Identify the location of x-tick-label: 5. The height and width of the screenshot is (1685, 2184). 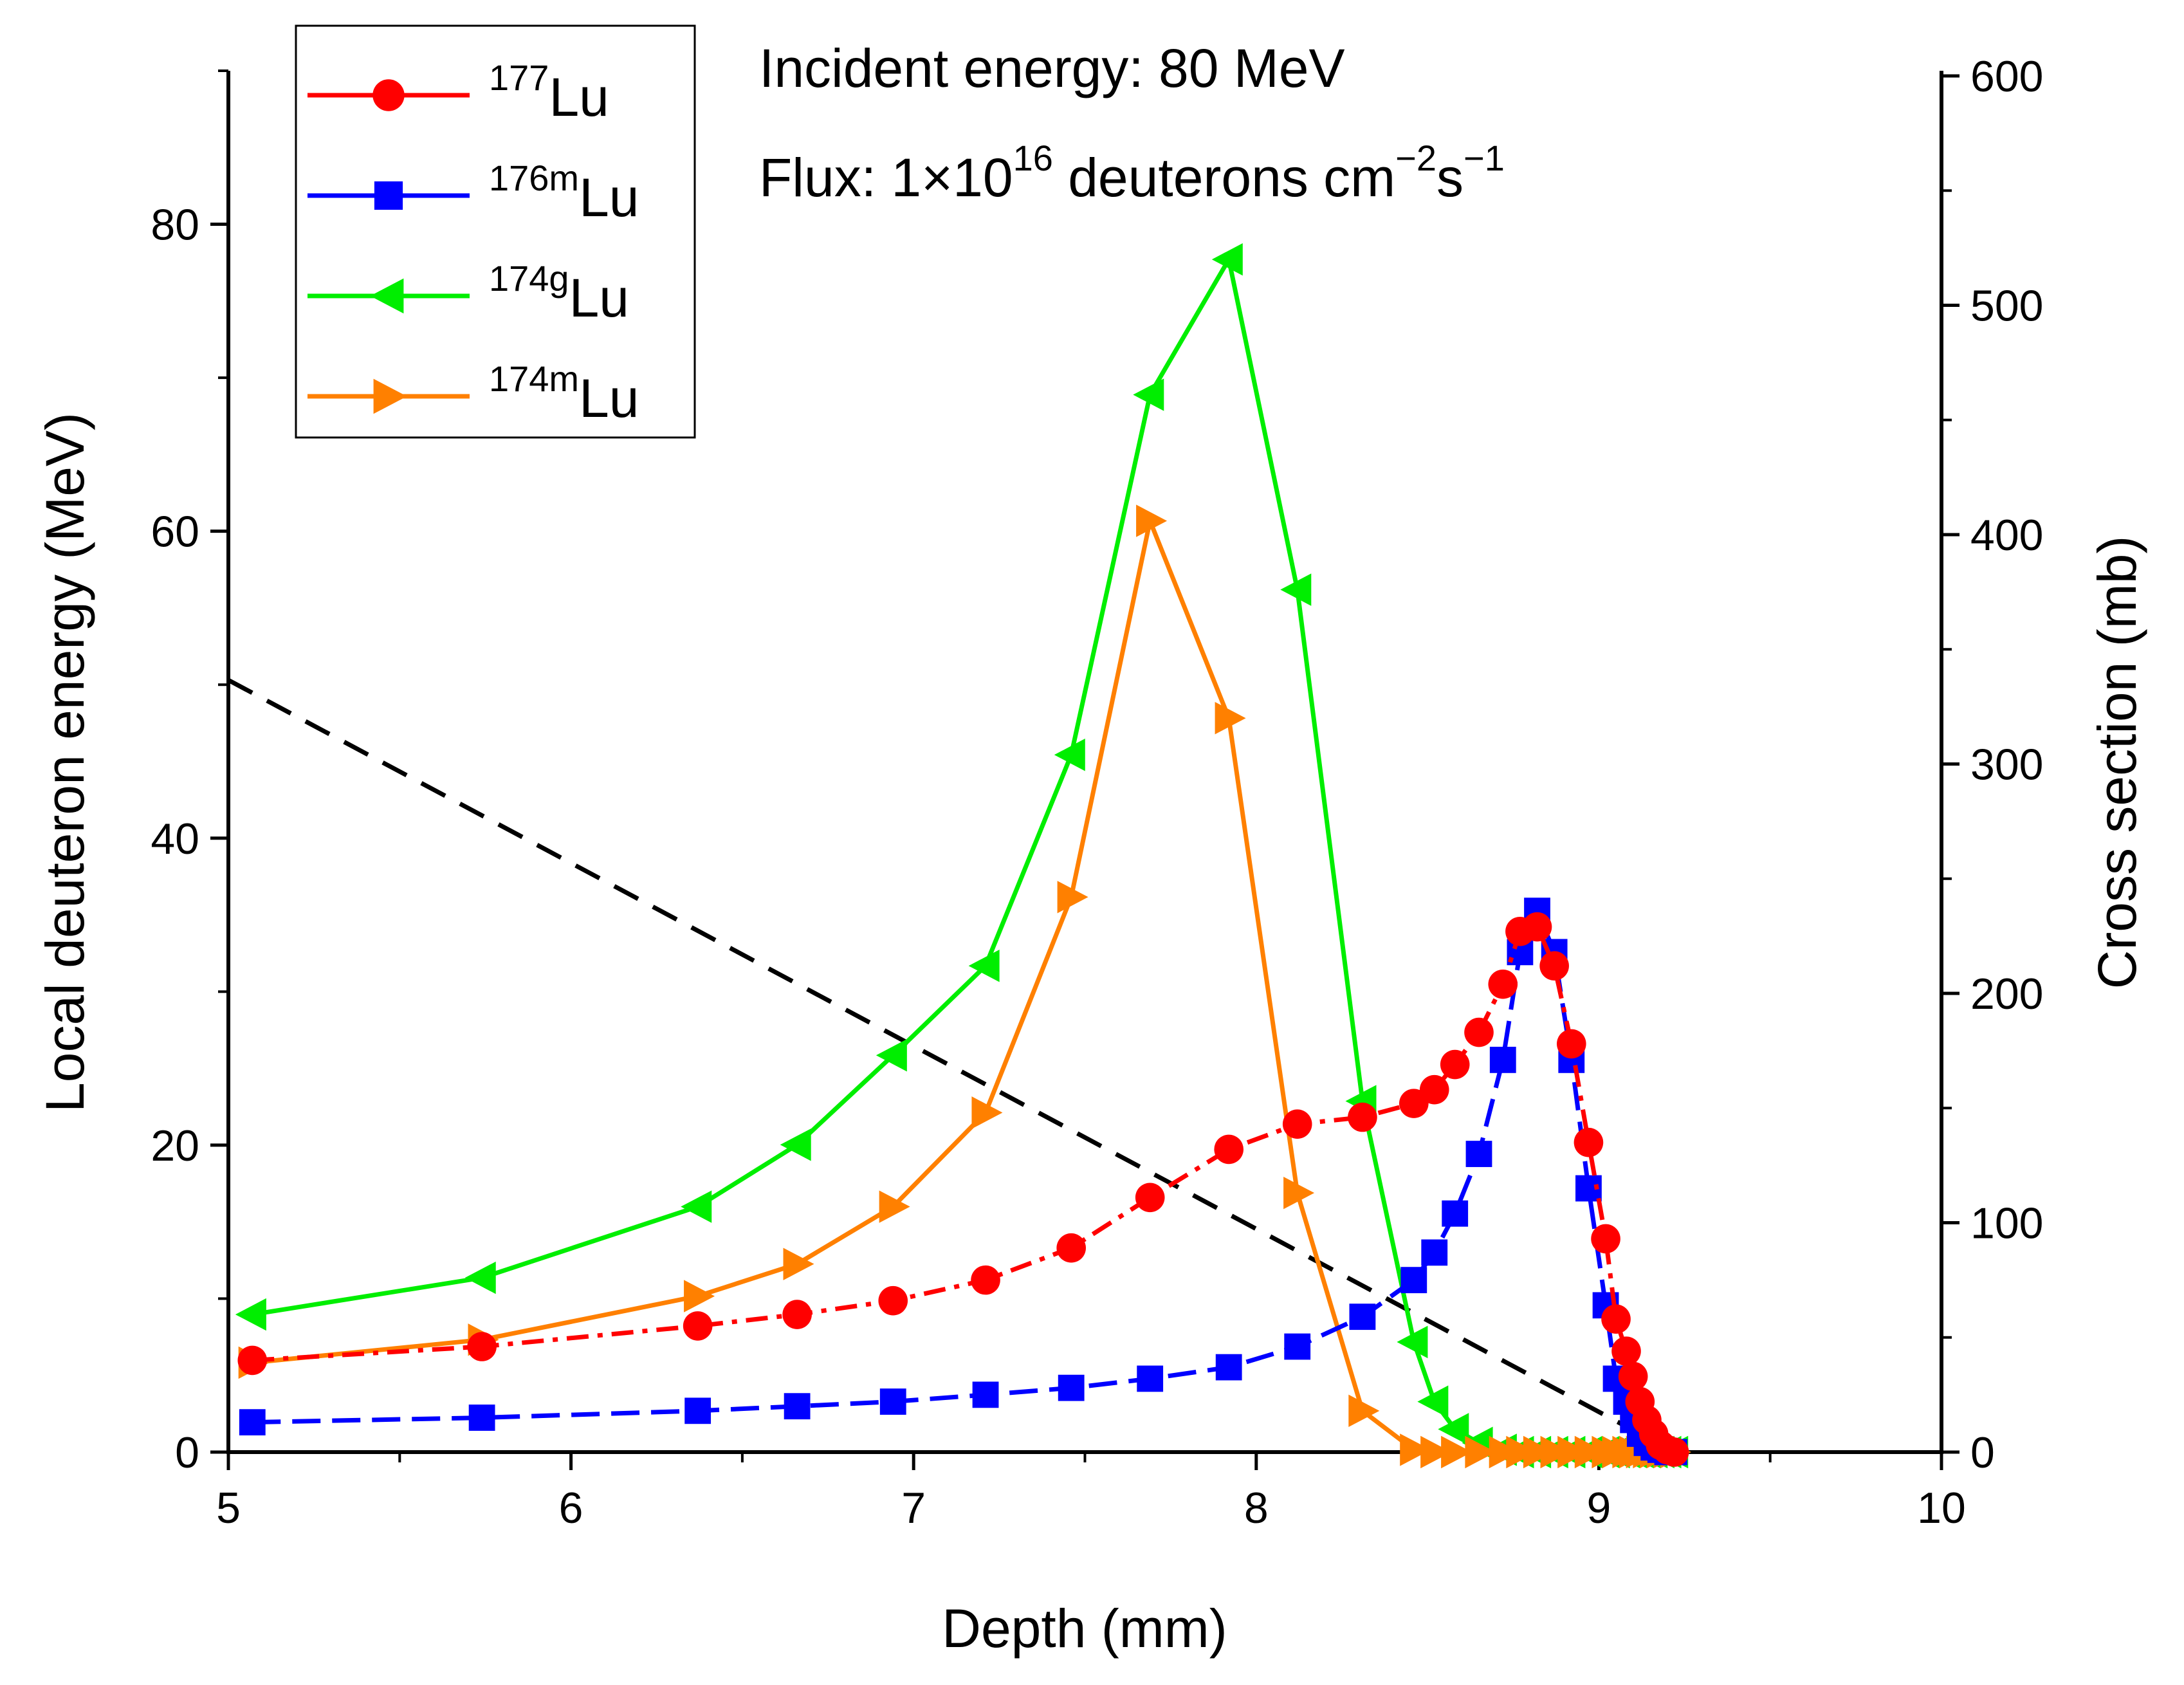
(228, 1508).